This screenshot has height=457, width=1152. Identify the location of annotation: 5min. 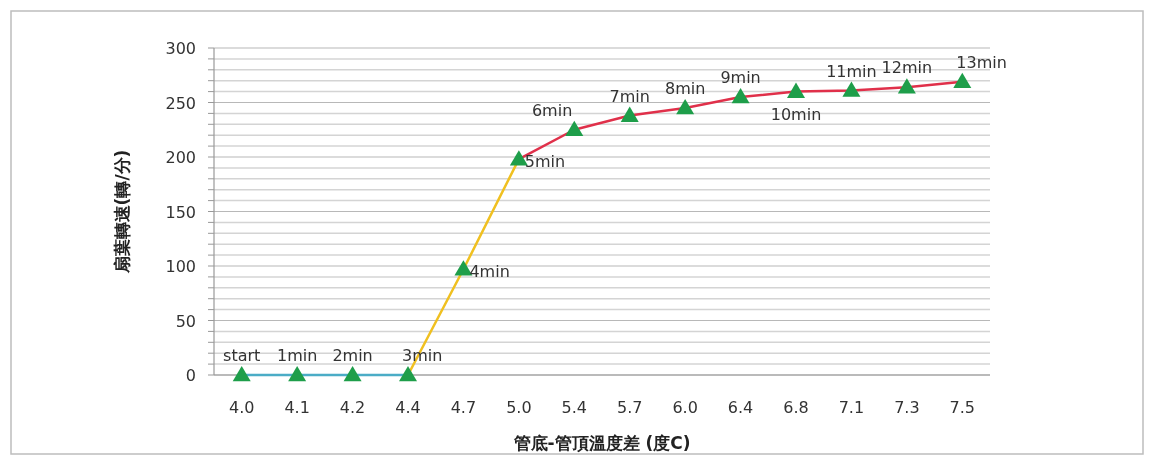
(545, 162).